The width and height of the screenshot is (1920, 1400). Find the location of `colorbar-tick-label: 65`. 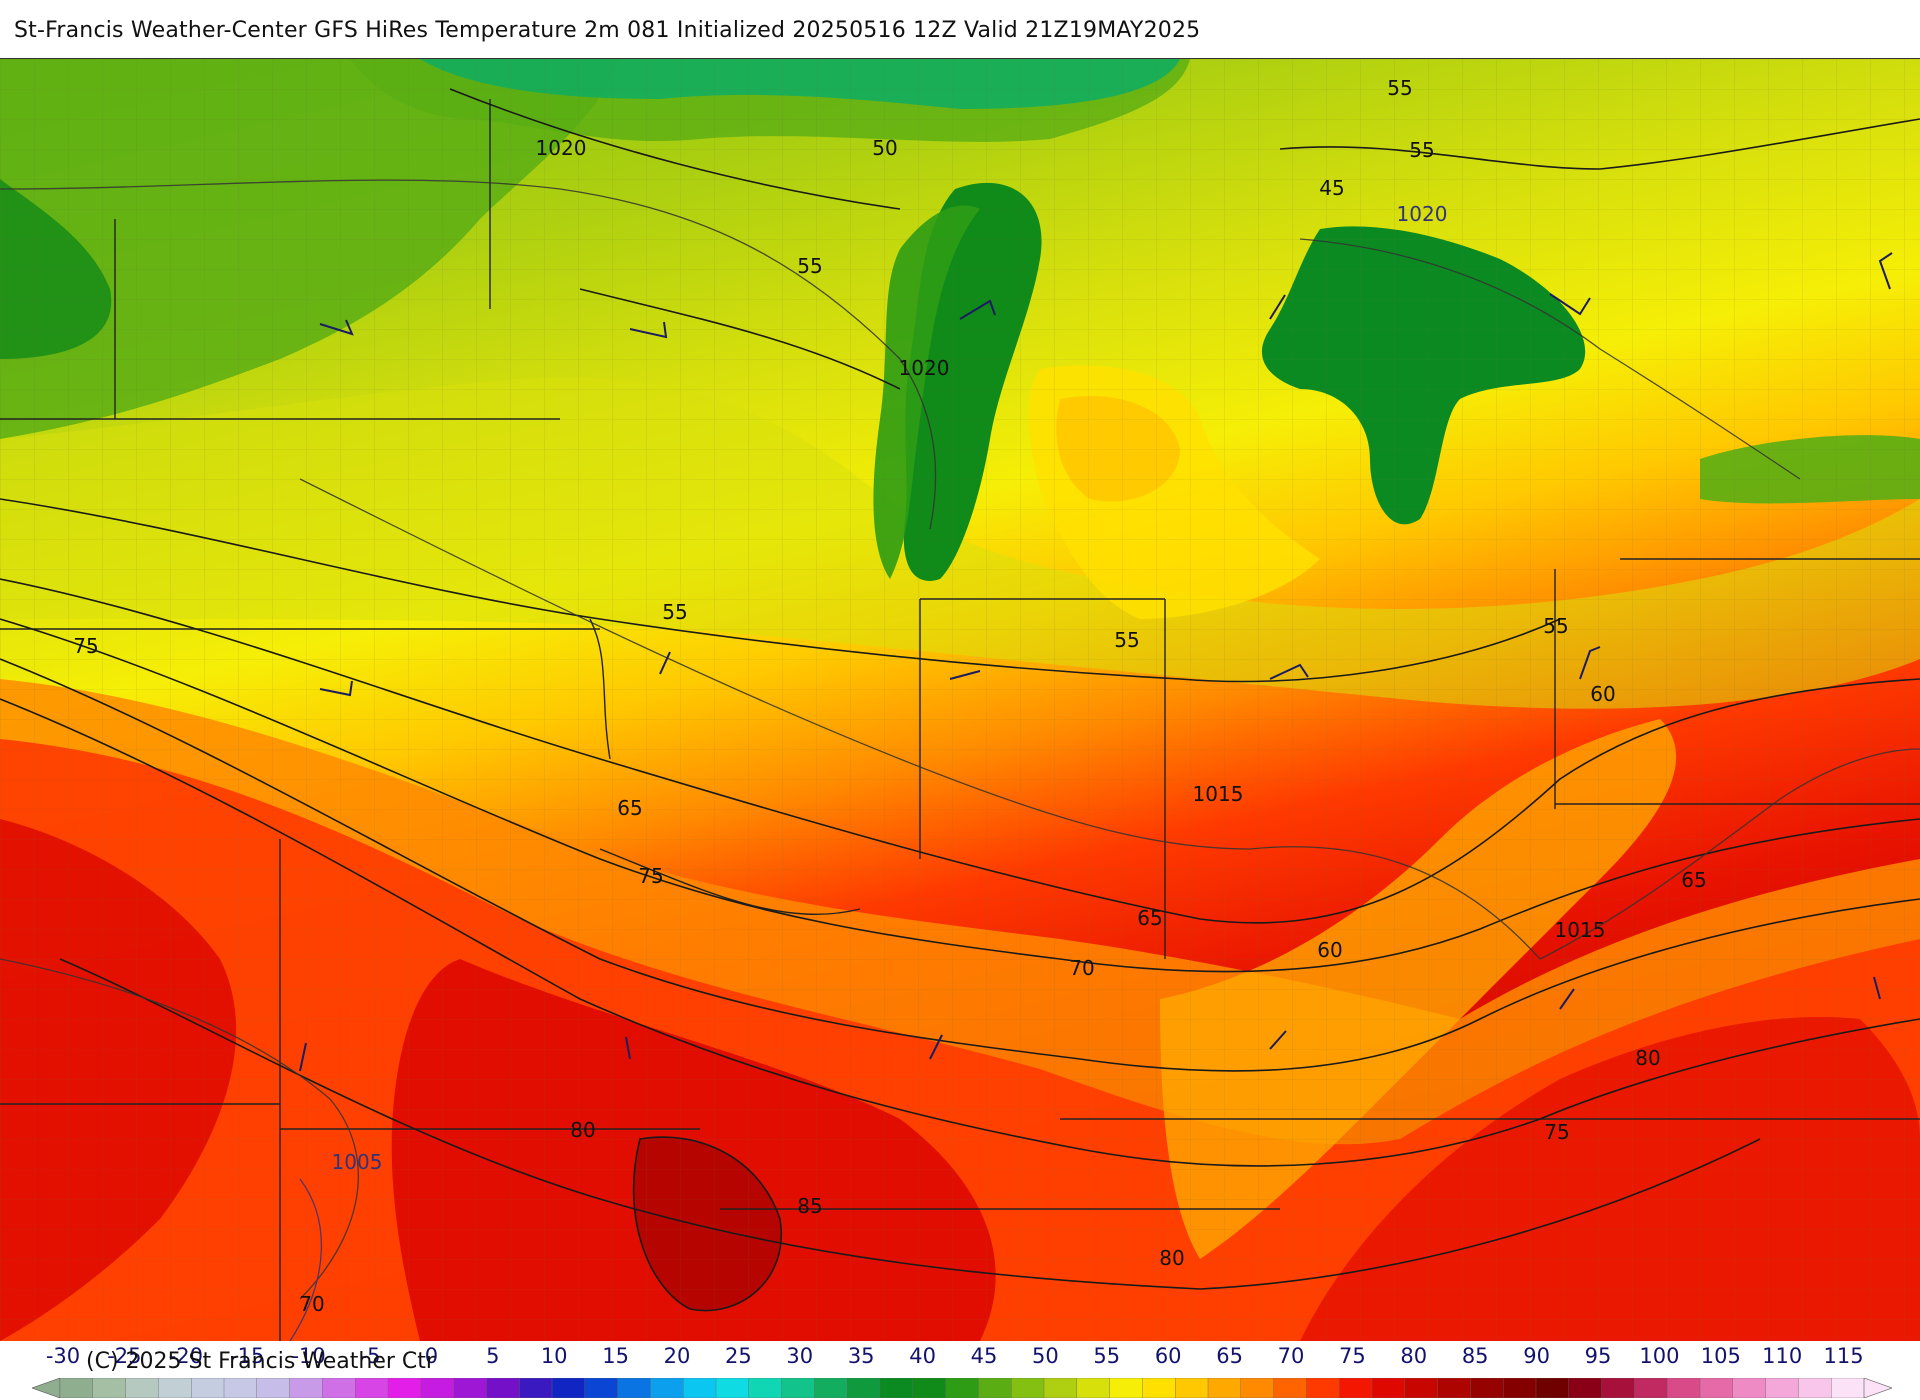

colorbar-tick-label: 65 is located at coordinates (1229, 1356).